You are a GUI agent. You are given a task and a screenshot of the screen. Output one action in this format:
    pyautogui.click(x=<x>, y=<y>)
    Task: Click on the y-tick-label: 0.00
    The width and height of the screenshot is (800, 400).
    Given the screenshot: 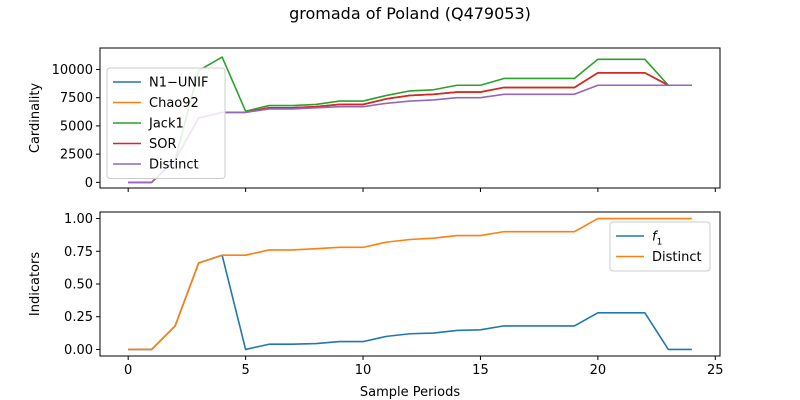 What is the action you would take?
    pyautogui.click(x=78, y=350)
    